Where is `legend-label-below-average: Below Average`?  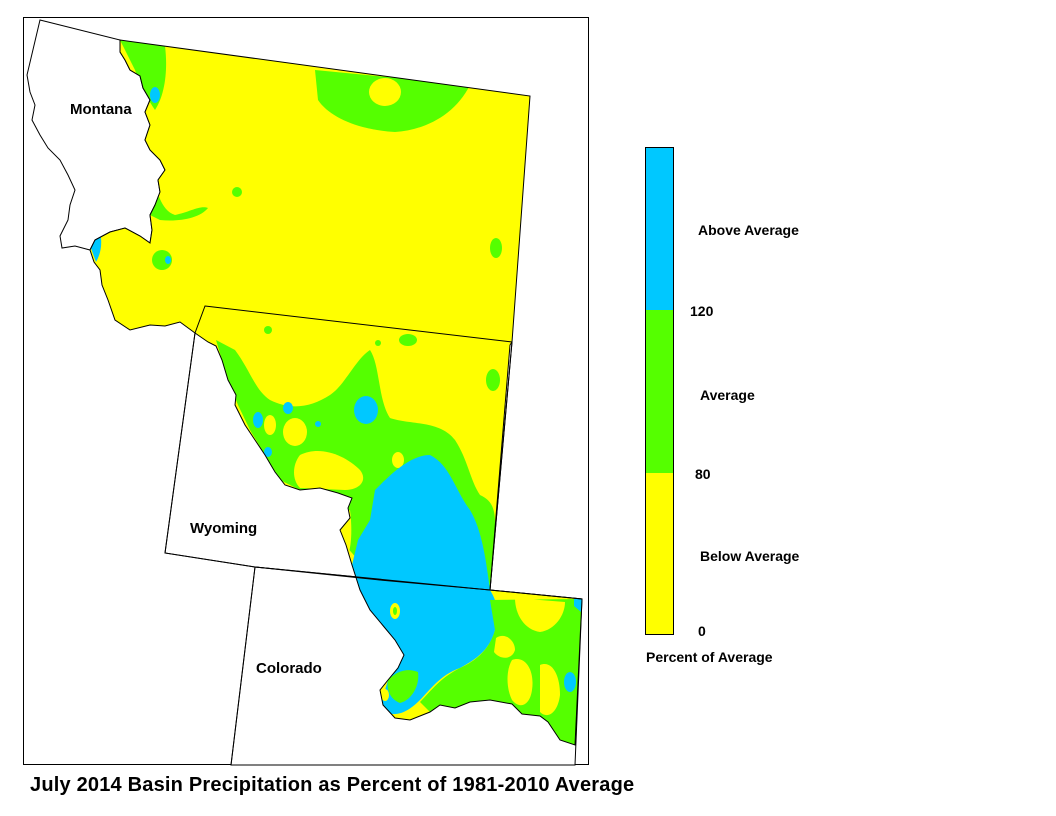 legend-label-below-average: Below Average is located at coordinates (750, 556).